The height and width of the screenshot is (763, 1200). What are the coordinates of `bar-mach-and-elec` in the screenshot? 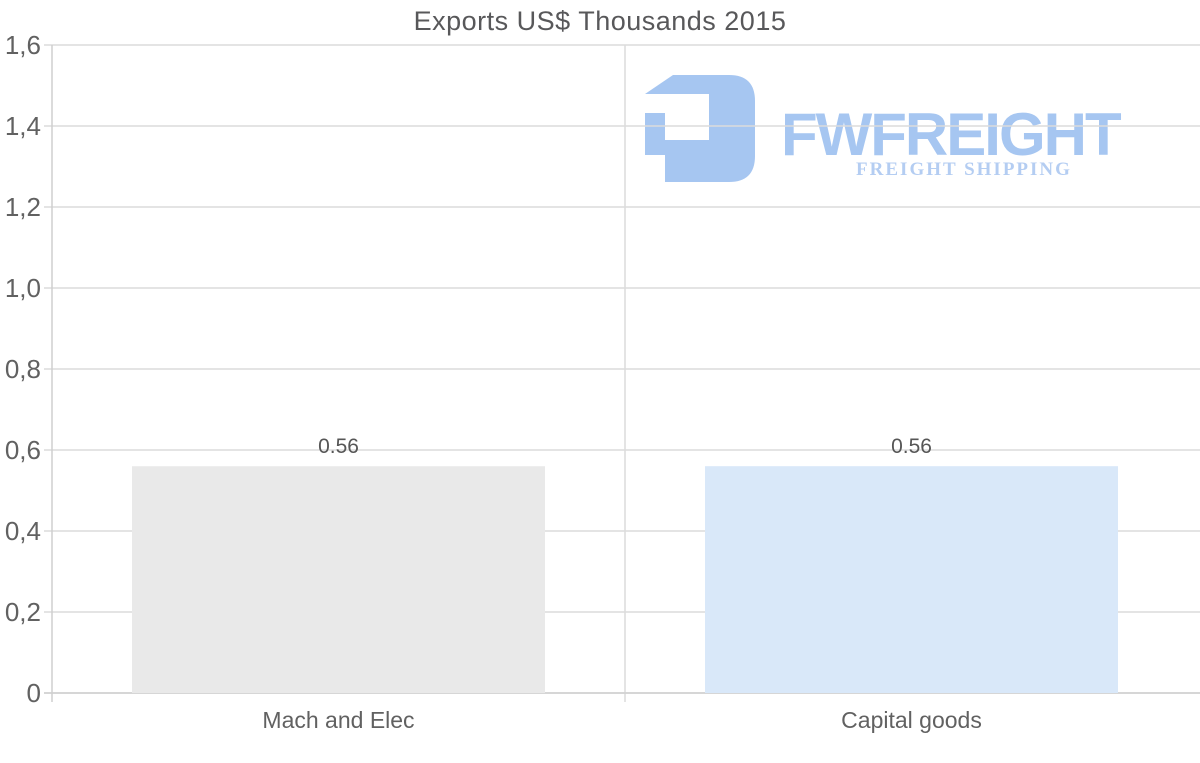 It's located at (338, 579).